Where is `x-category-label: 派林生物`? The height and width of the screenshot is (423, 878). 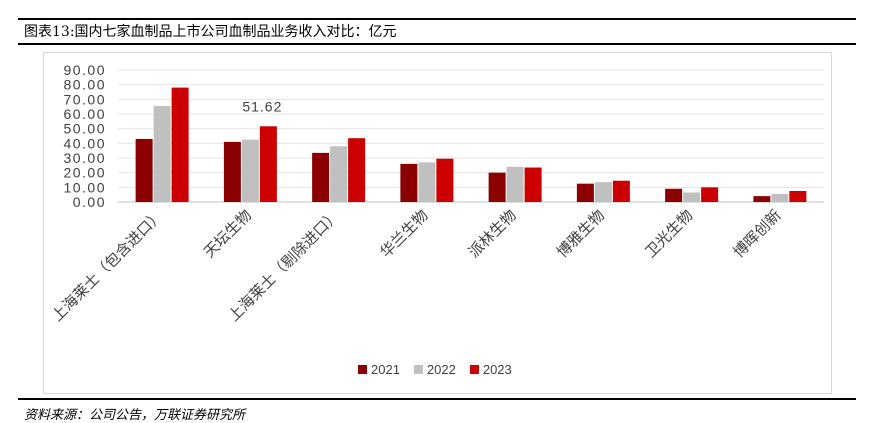
x-category-label: 派林生物 is located at coordinates (492, 233).